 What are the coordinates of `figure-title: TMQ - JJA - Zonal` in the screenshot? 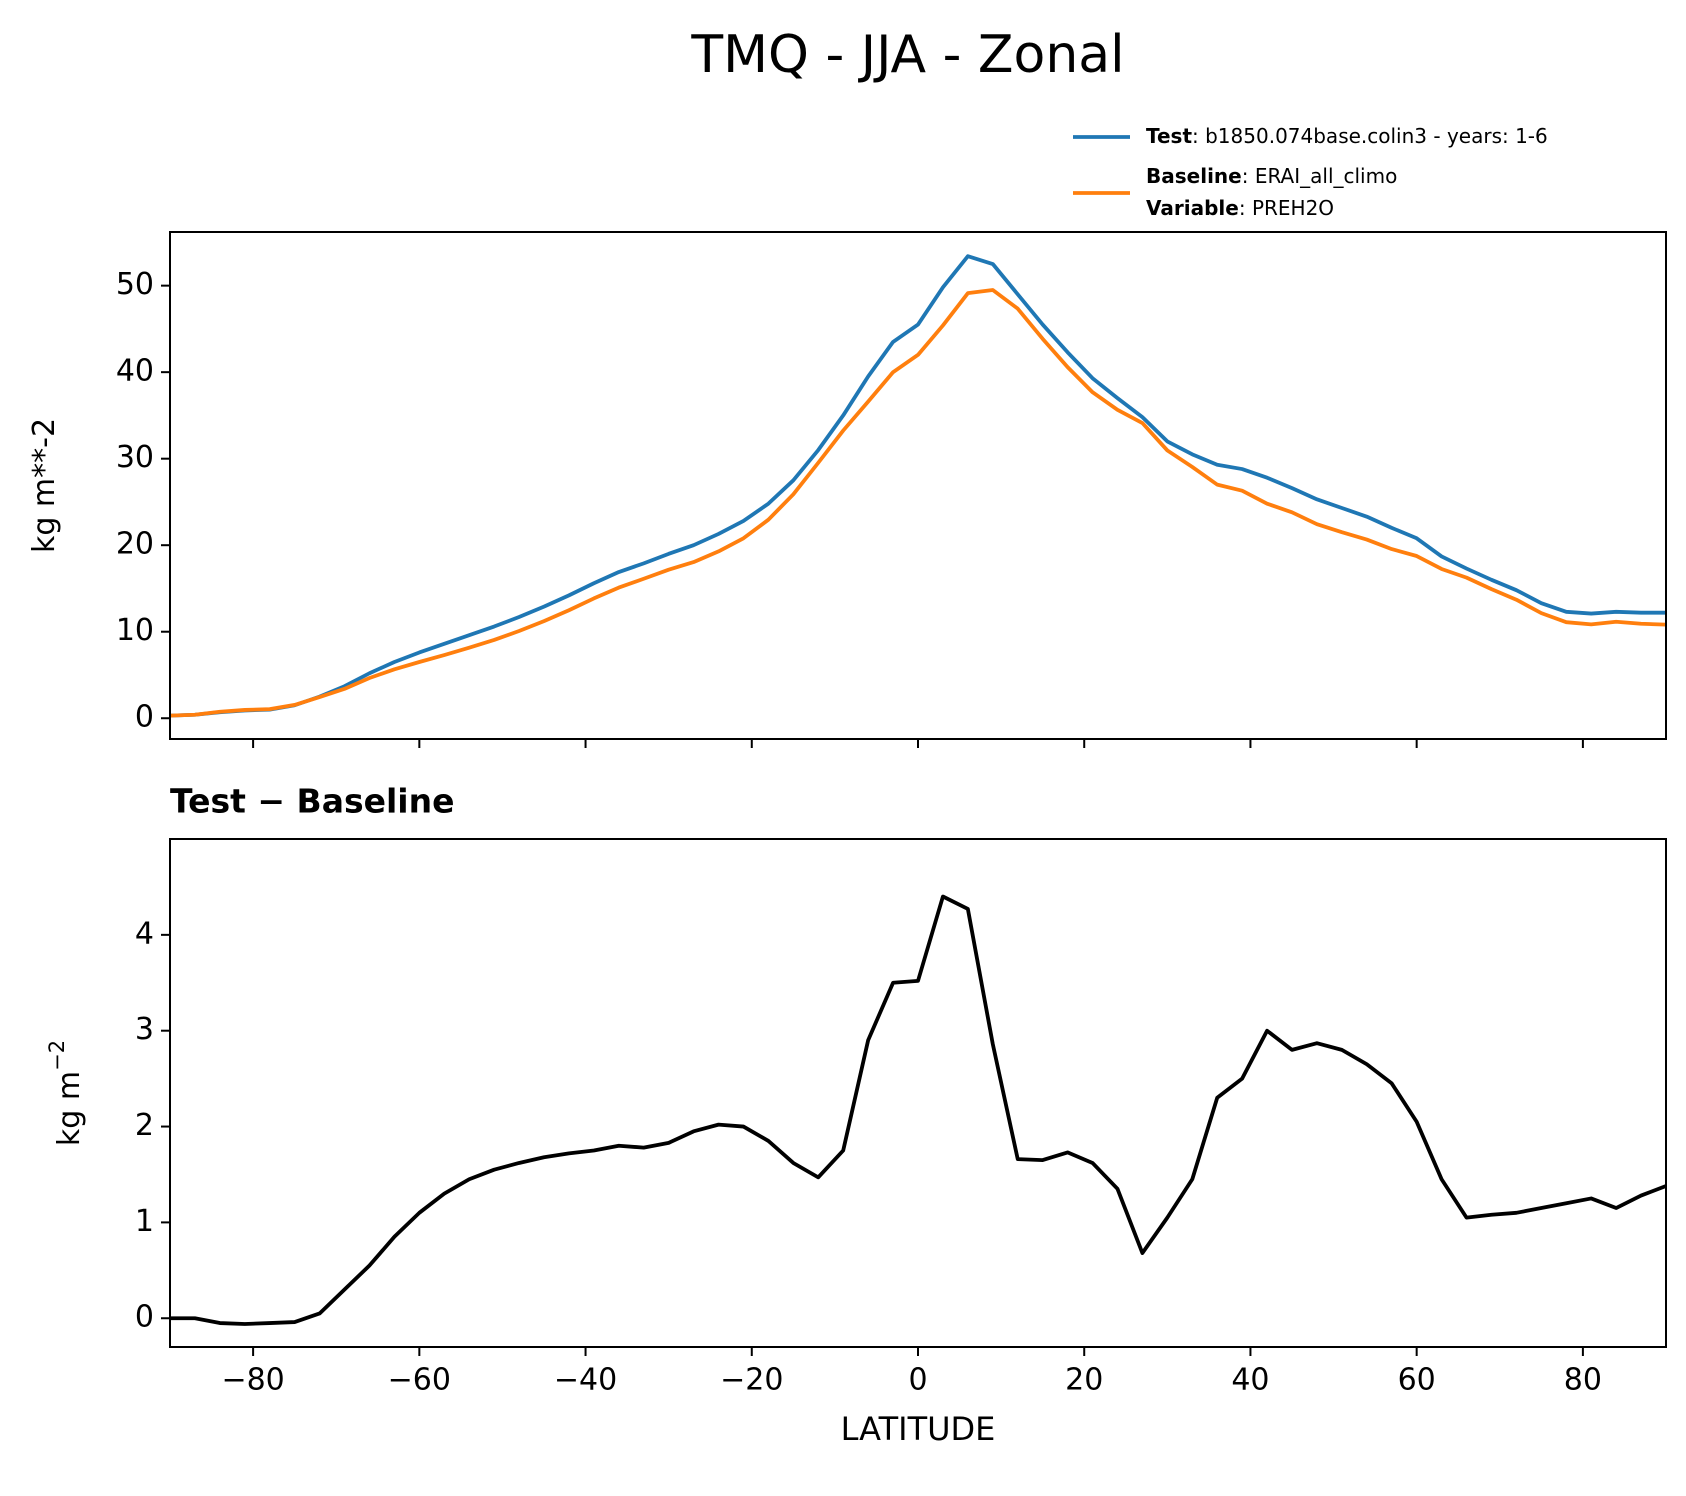 It's located at (907, 55).